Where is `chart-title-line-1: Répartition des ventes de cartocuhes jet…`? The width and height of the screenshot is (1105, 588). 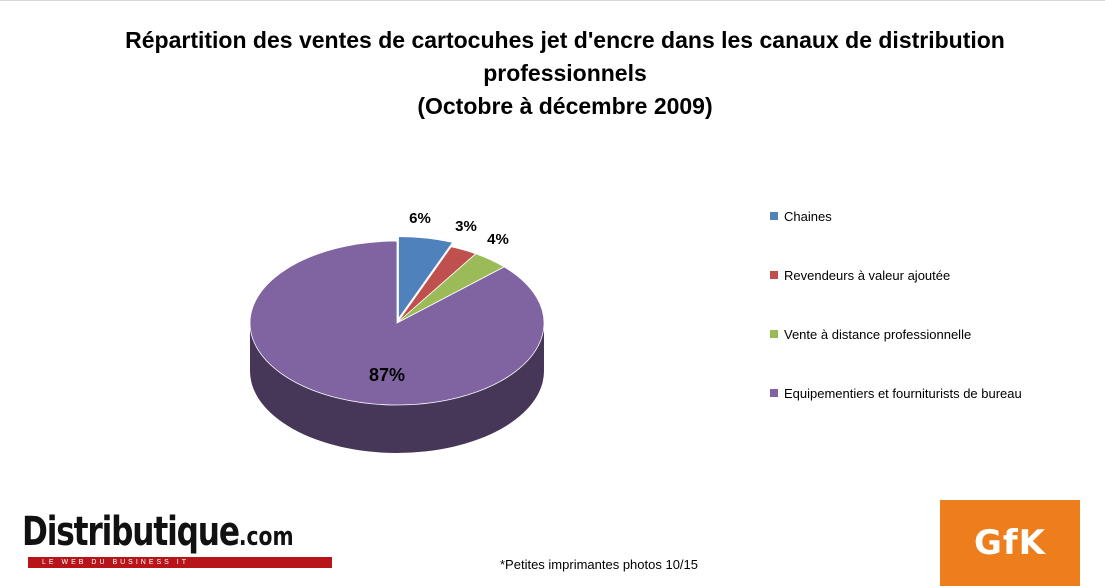 chart-title-line-1: Répartition des ventes de cartocuhes jet… is located at coordinates (565, 40).